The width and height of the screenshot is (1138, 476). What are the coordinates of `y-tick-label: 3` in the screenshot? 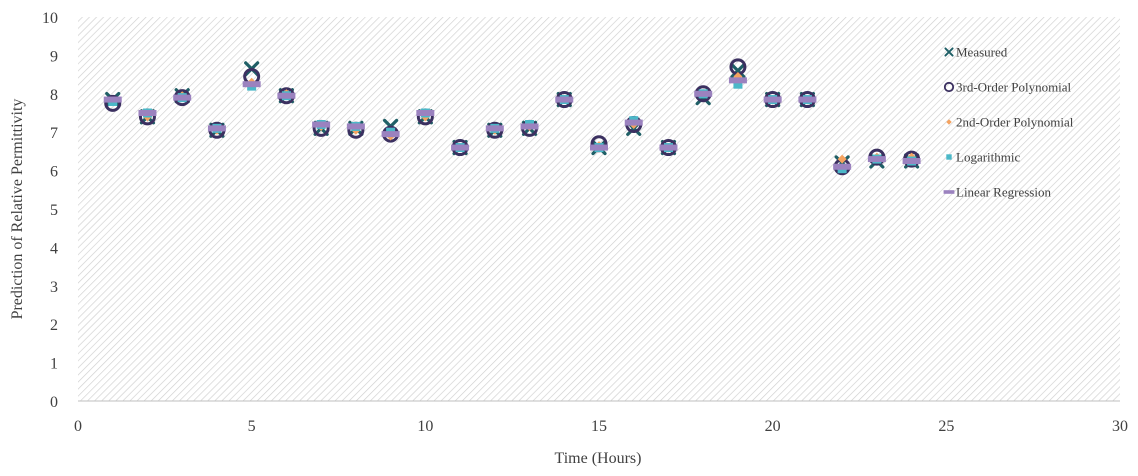 It's located at (54, 287).